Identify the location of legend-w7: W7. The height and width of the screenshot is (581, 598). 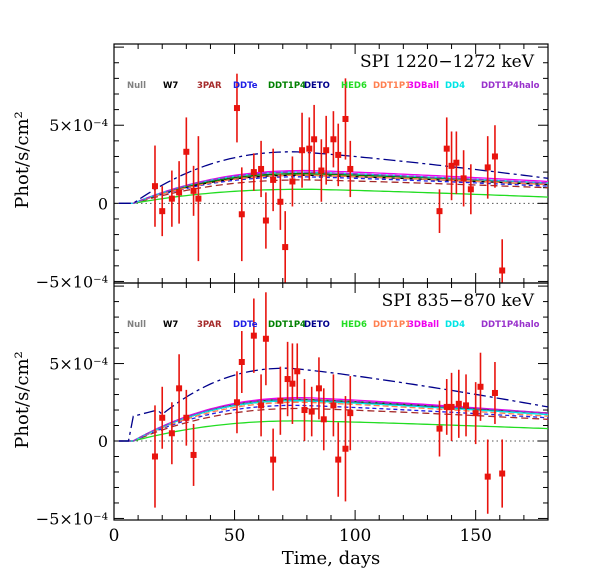
(170, 86).